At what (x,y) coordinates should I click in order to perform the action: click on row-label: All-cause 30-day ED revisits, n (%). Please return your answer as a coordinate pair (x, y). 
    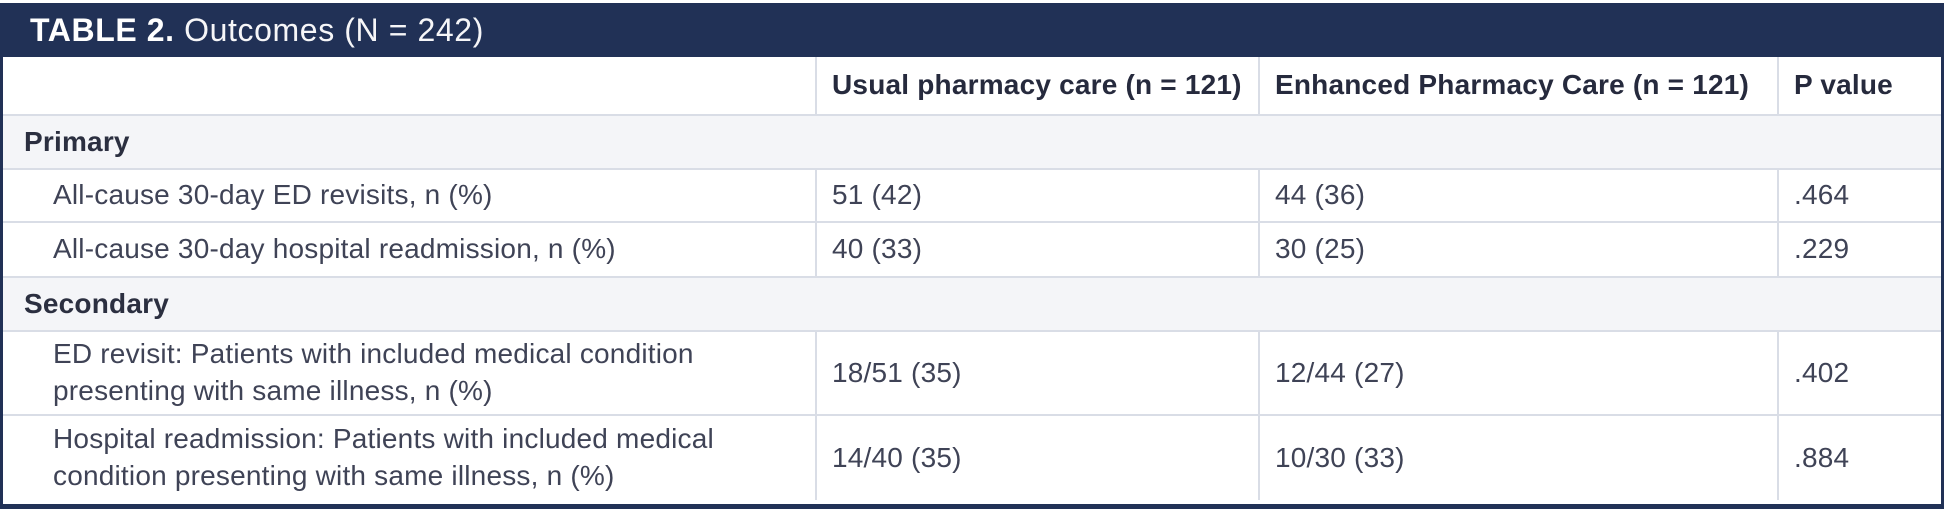
    Looking at the image, I should click on (273, 195).